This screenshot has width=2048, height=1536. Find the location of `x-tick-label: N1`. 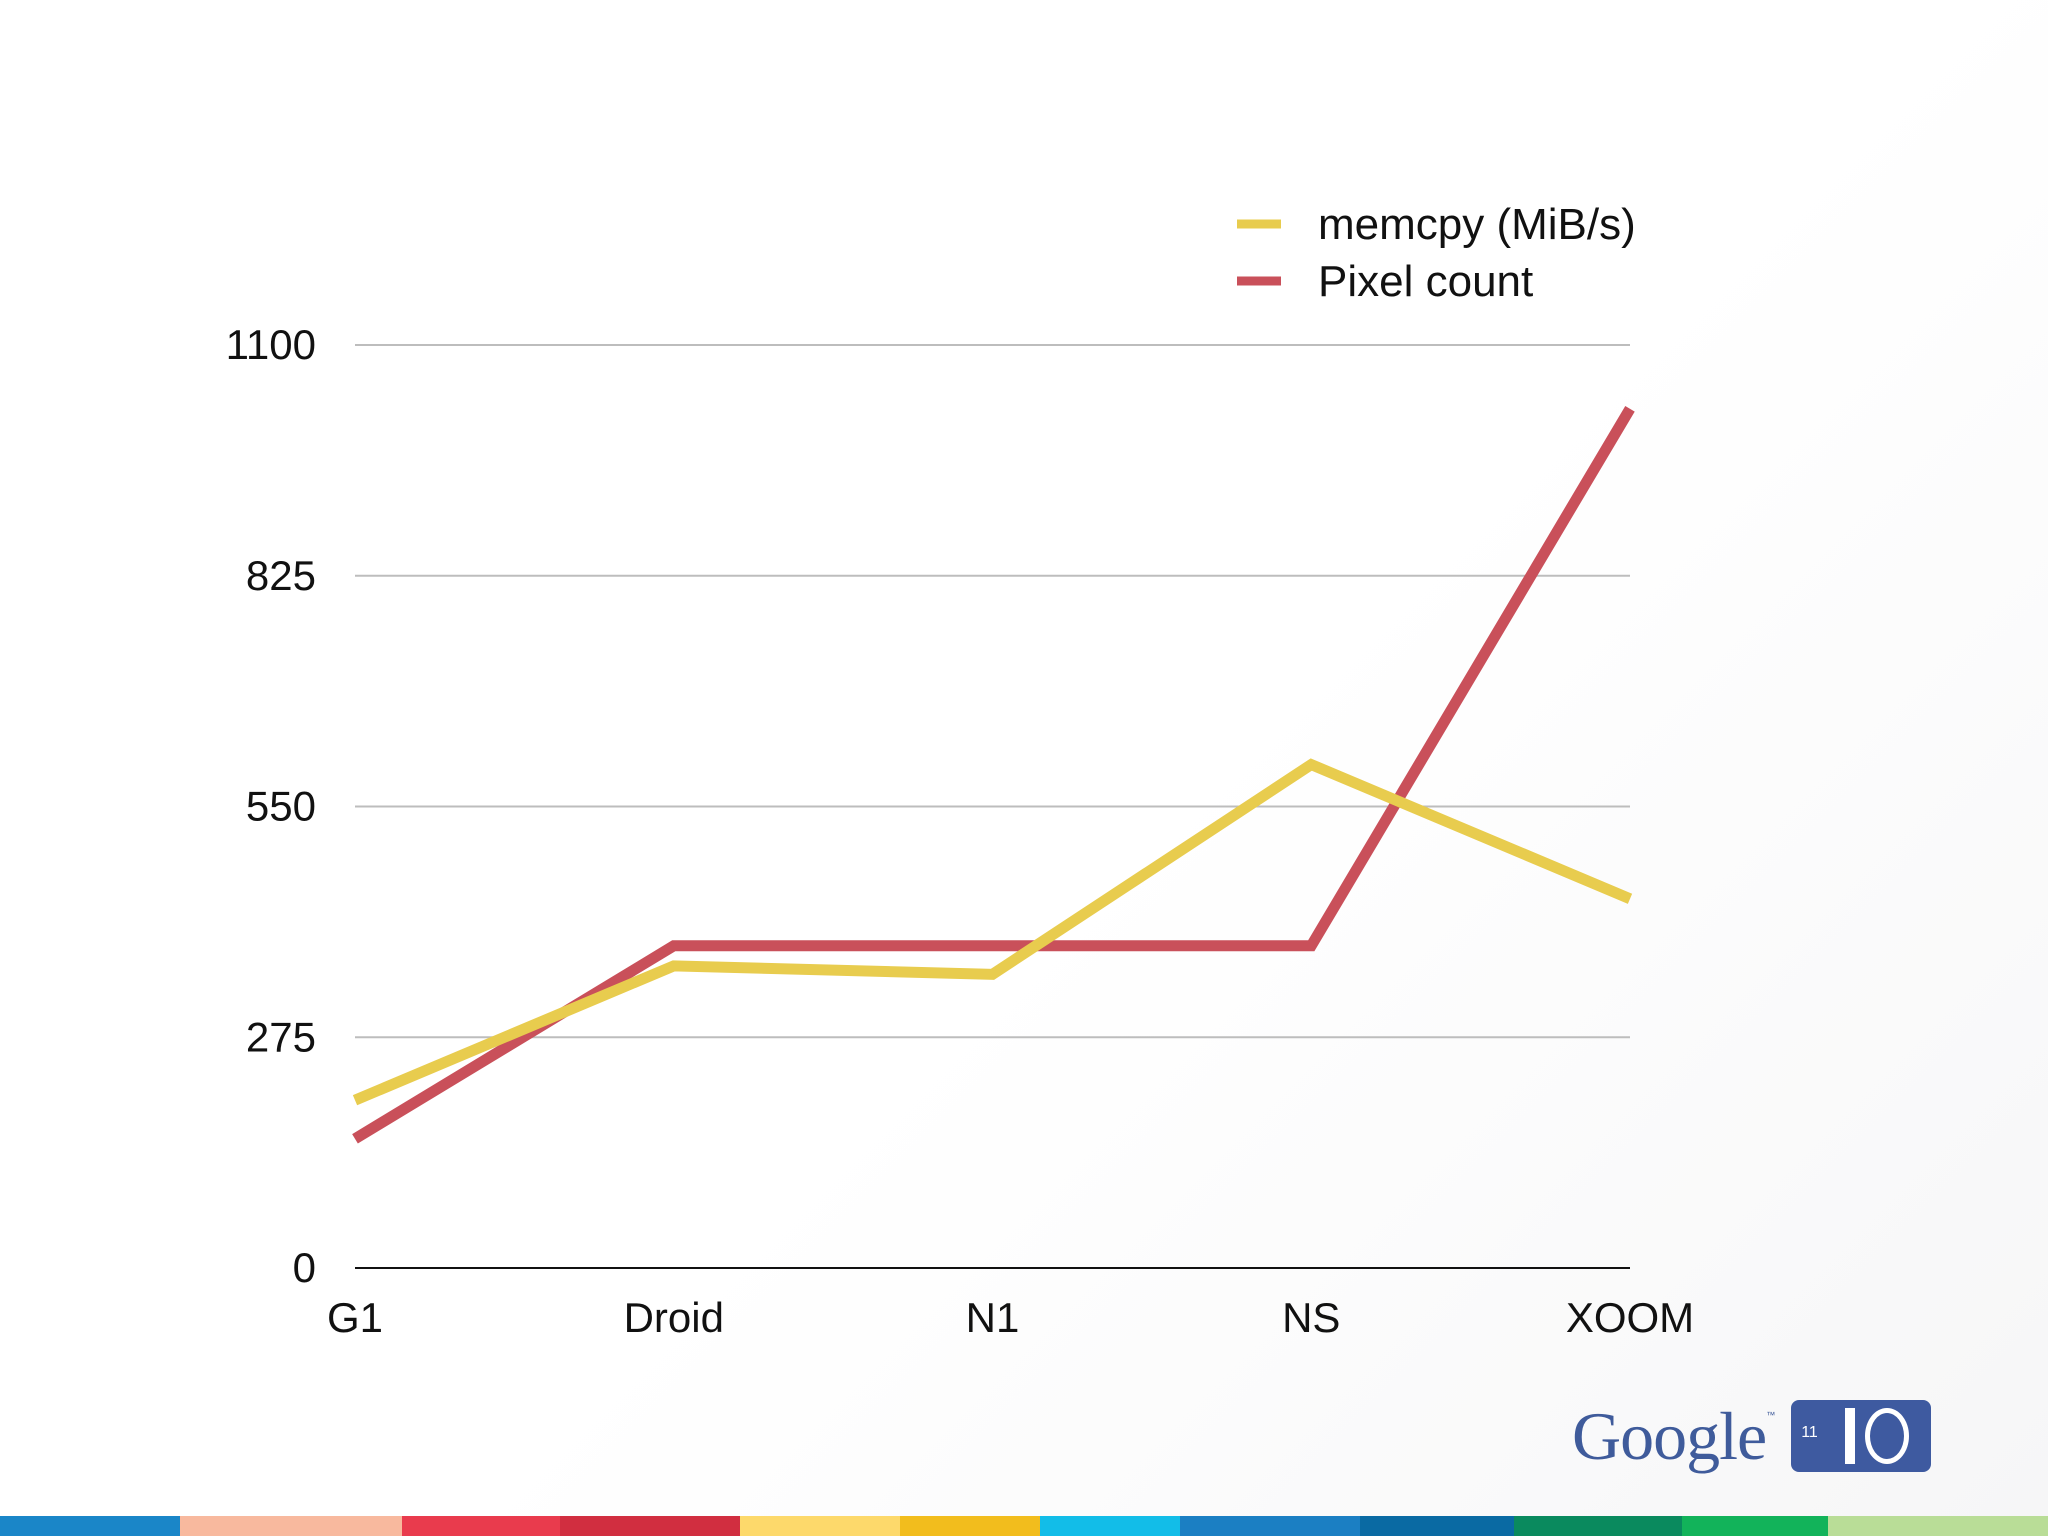

x-tick-label: N1 is located at coordinates (993, 1317).